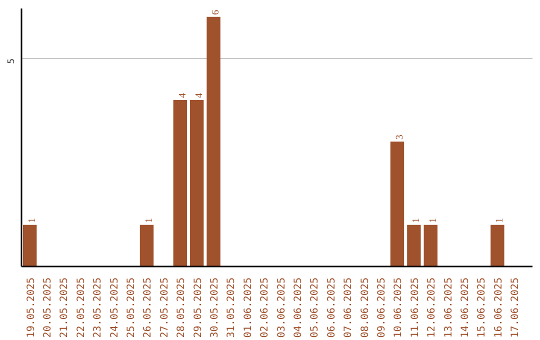 Image resolution: width=540 pixels, height=340 pixels. What do you see at coordinates (12, 61) in the screenshot?
I see `y-tick-label: 5` at bounding box center [12, 61].